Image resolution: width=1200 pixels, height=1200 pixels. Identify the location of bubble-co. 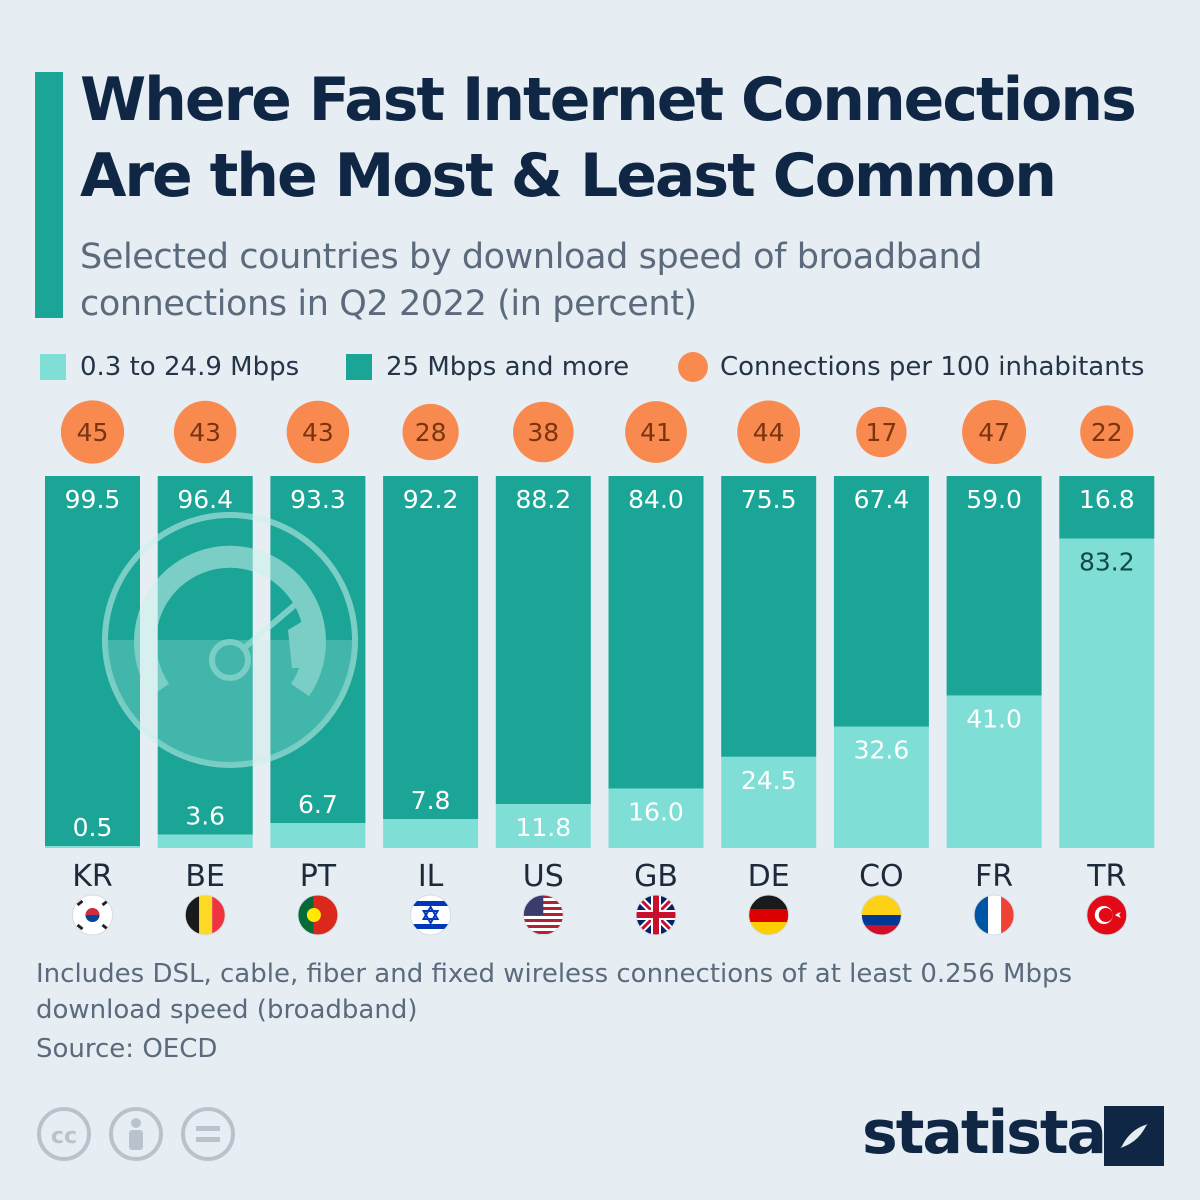
(881, 432).